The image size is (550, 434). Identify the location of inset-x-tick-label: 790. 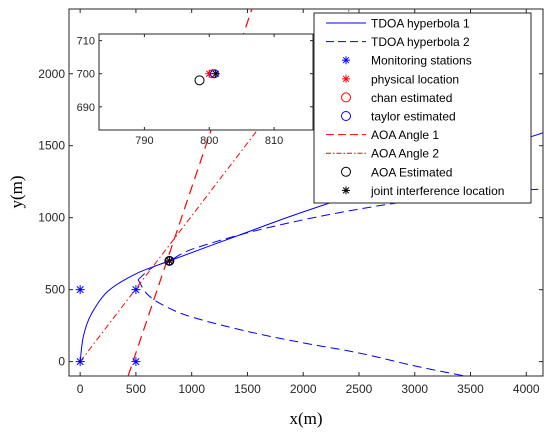
(144, 141).